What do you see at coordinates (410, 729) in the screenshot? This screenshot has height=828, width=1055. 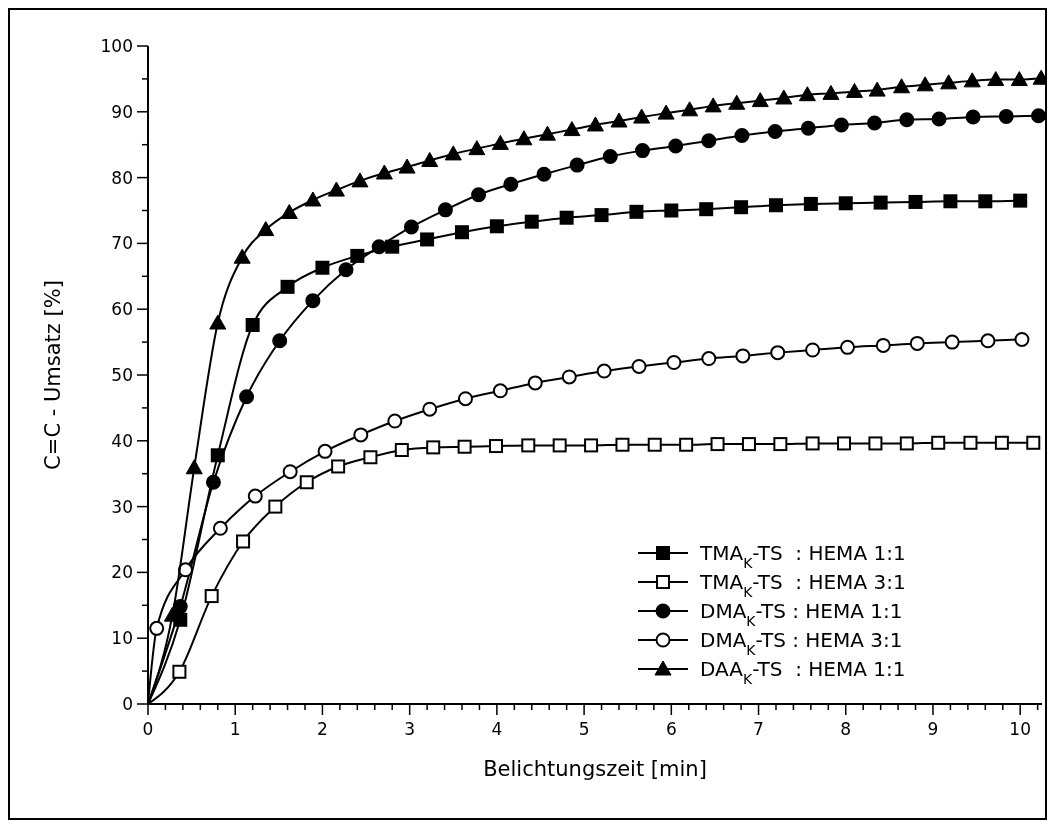 I see `x-tick-label: 3` at bounding box center [410, 729].